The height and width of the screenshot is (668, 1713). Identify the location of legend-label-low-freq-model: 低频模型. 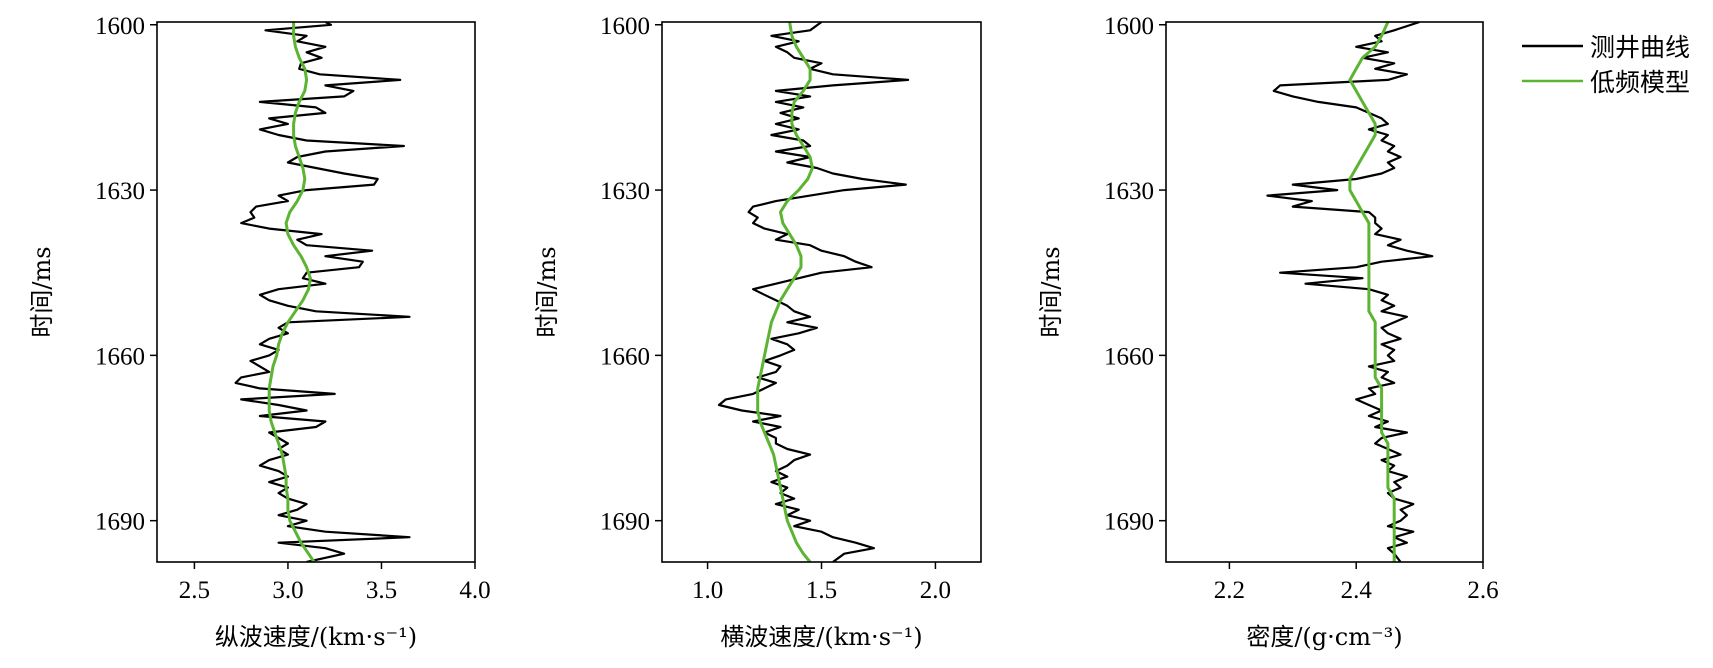
(1640, 82).